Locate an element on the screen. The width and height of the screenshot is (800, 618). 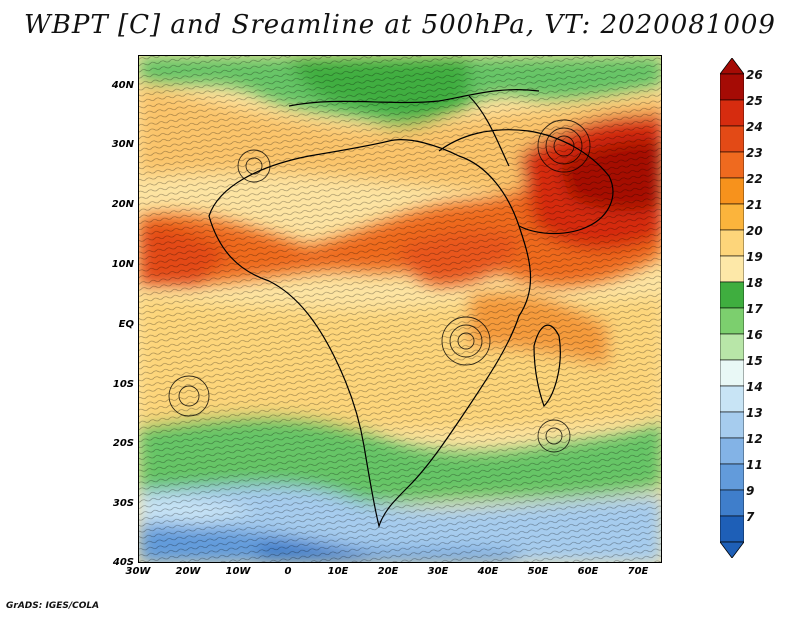
credit-text: GrADS: IGES/COLA is located at coordinates (53, 606).